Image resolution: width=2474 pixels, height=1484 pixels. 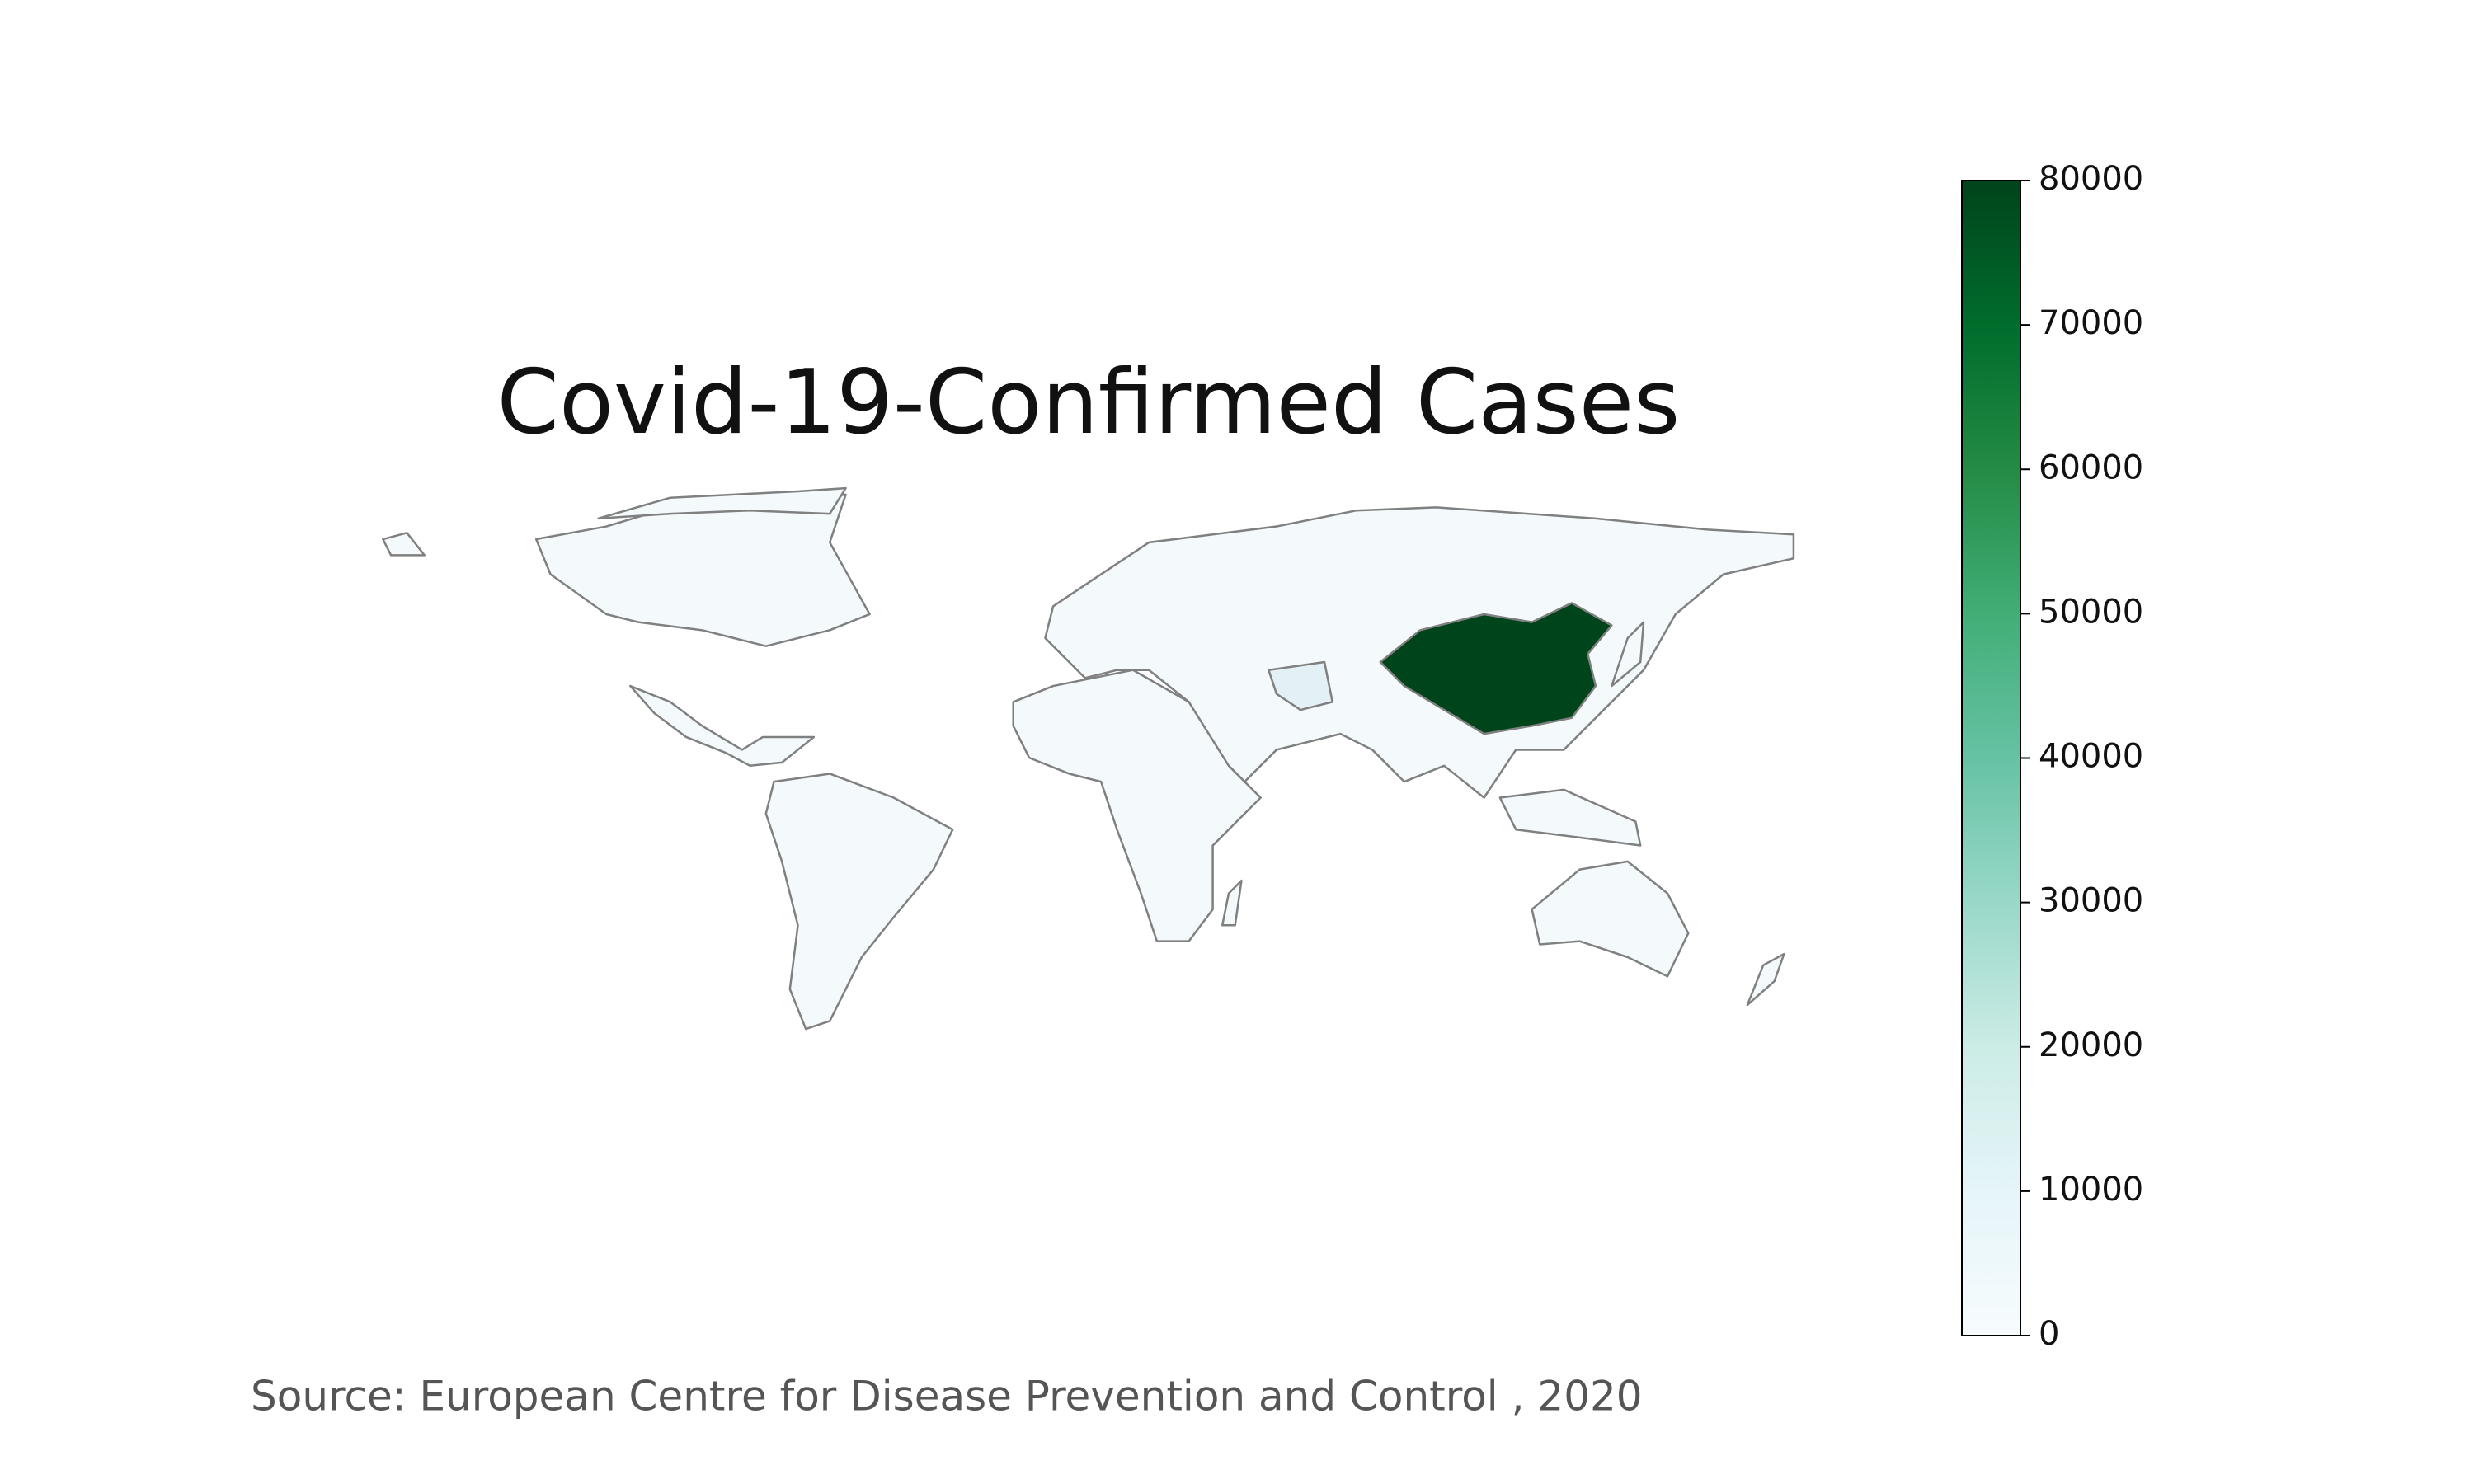 What do you see at coordinates (2091, 1045) in the screenshot?
I see `colorbar-tick-label: 20000` at bounding box center [2091, 1045].